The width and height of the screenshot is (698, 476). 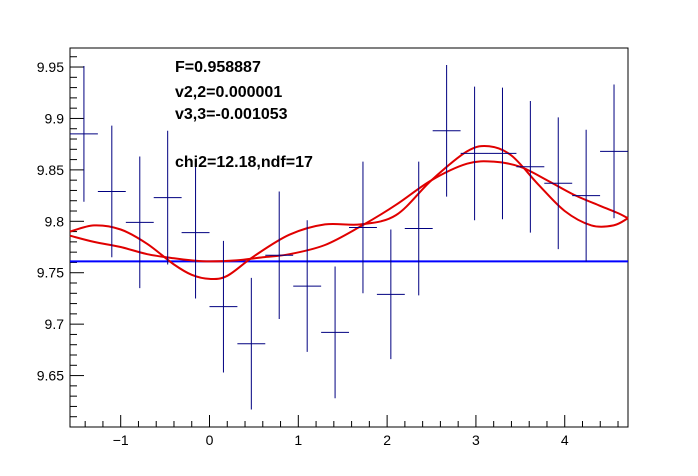 What do you see at coordinates (387, 440) in the screenshot?
I see `x-tick-label: 2` at bounding box center [387, 440].